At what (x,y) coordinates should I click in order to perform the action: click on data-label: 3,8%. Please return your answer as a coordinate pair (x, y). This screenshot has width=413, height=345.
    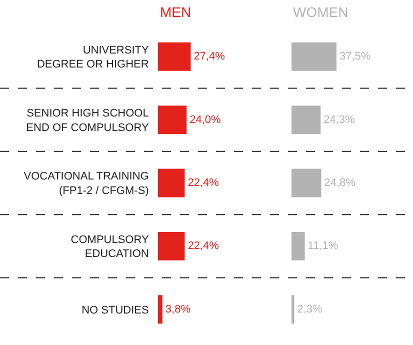
    Looking at the image, I should click on (178, 309).